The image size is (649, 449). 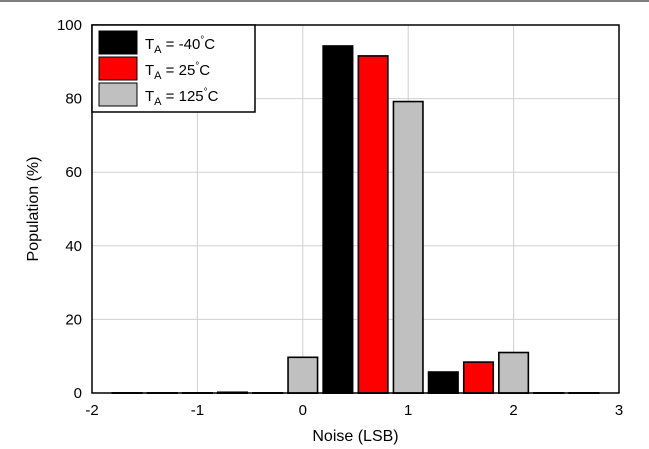 What do you see at coordinates (513, 410) in the screenshot?
I see `x-tick-label: 2` at bounding box center [513, 410].